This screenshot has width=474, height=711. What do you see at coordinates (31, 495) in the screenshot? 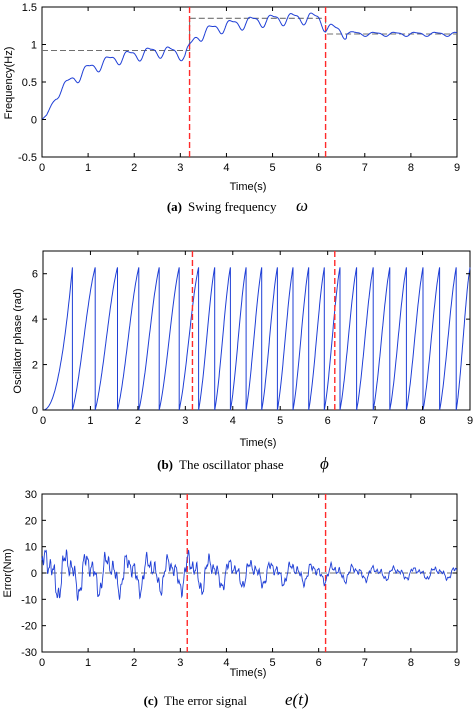
I see `y-tick-label: 30` at bounding box center [31, 495].